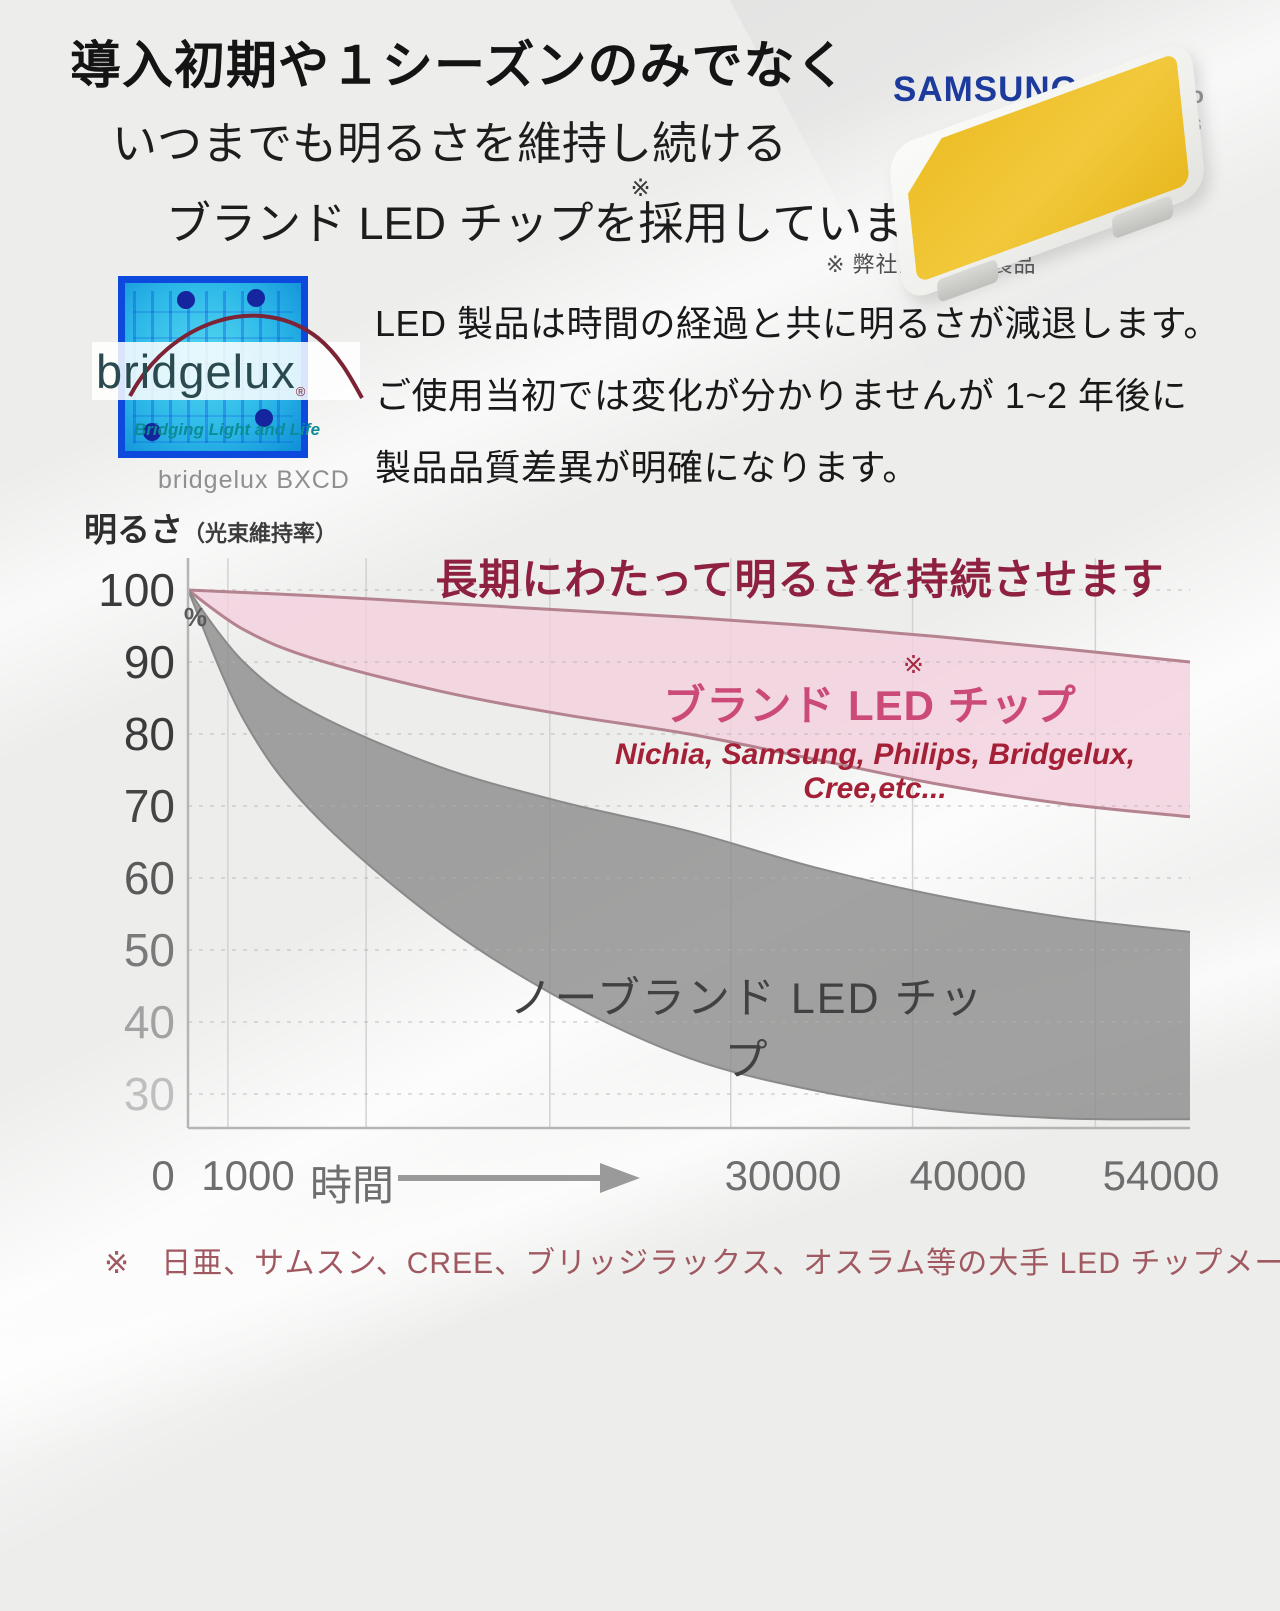 The height and width of the screenshot is (1611, 1280). Describe the element at coordinates (149, 806) in the screenshot. I see `y-tick-label: 70` at that location.